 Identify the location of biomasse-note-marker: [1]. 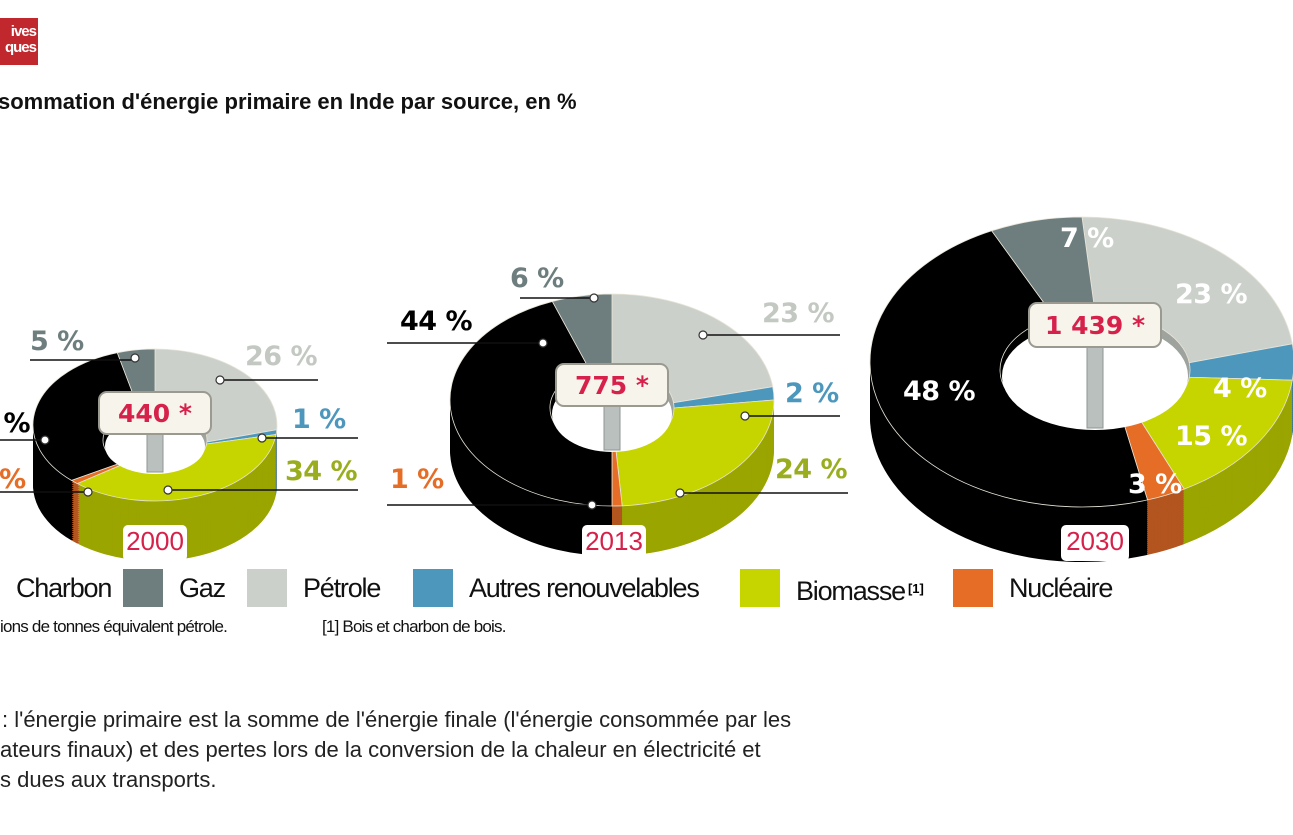
(915, 588).